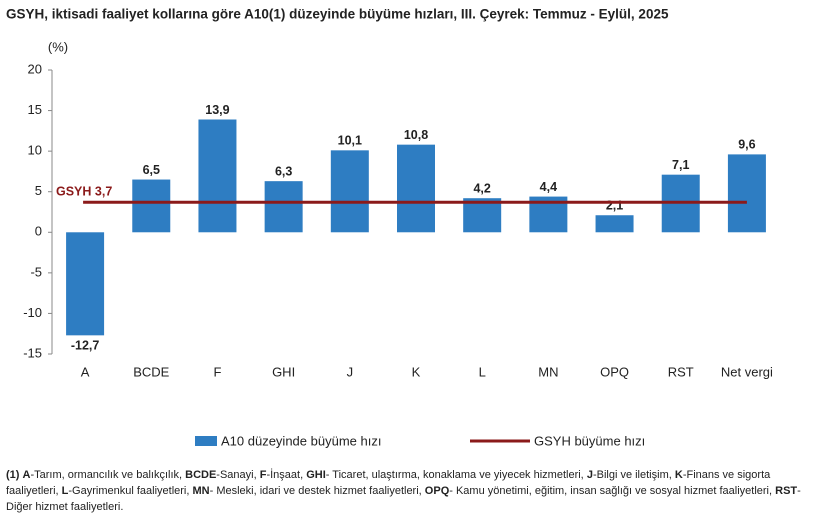  I want to click on y-tick-label: 15, so click(35, 109).